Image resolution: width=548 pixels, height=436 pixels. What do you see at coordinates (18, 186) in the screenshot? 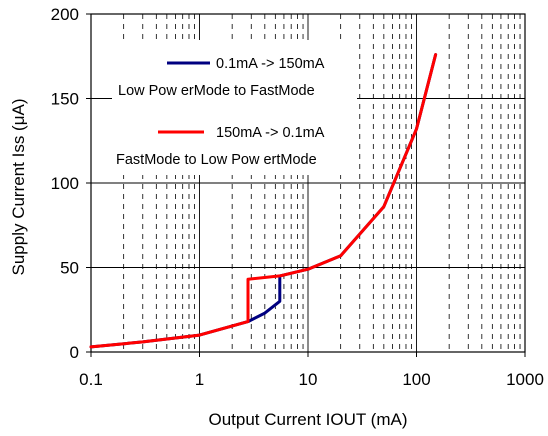
I see `y-axis-label: Supply Current Iss (μA)` at bounding box center [18, 186].